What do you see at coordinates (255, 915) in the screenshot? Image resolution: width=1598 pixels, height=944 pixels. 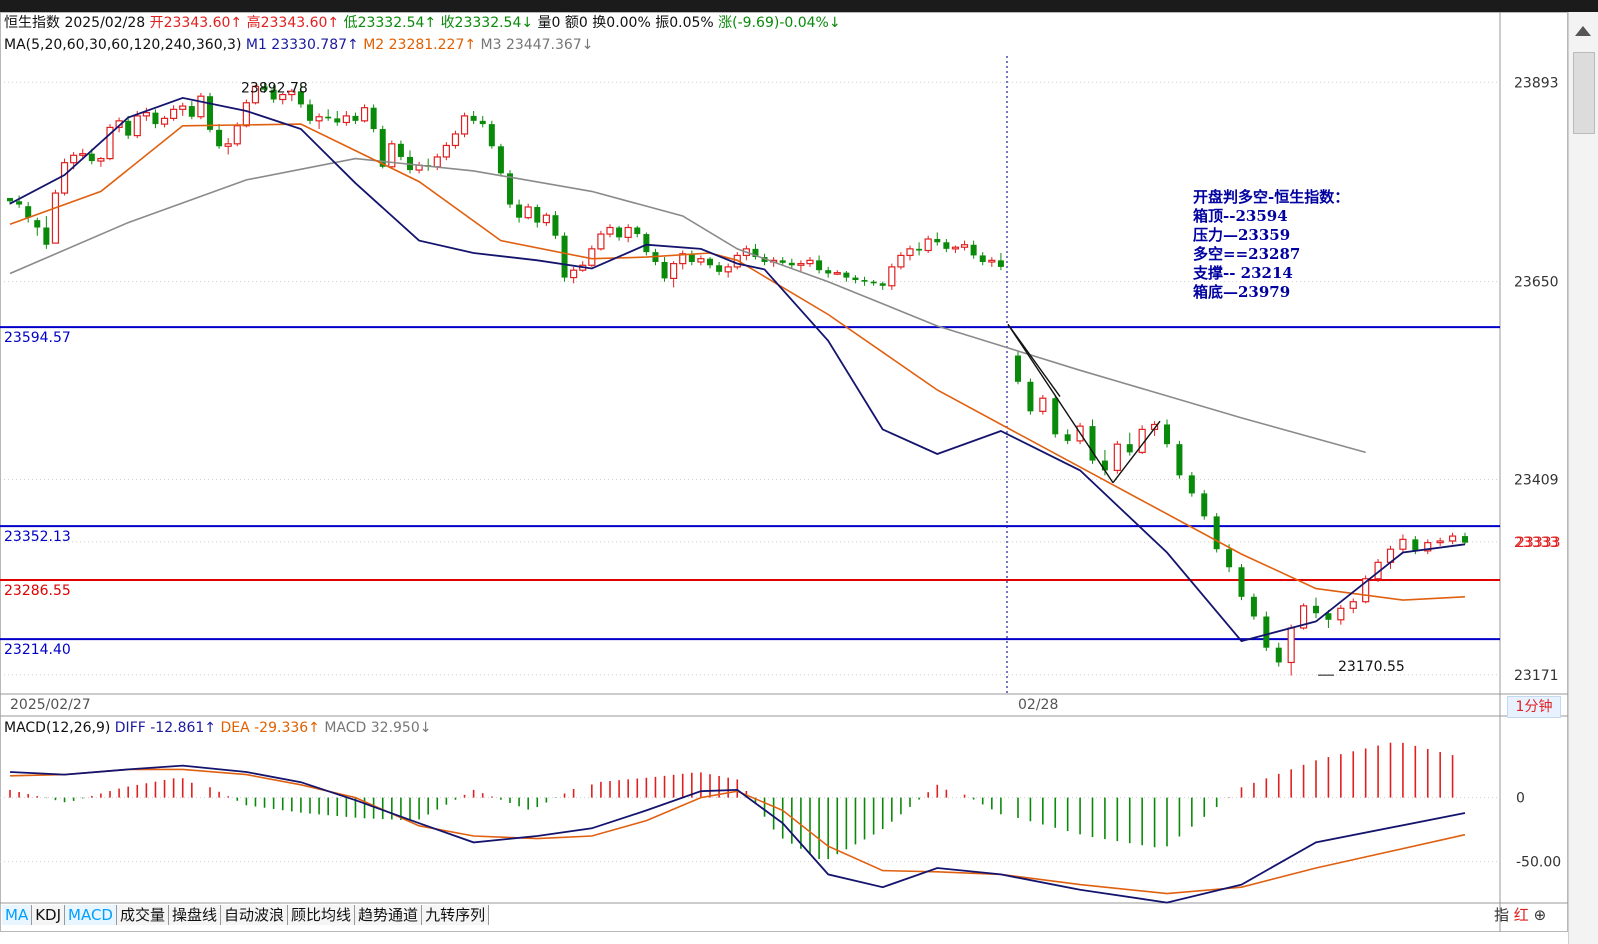 I see `tab-auto-wave: 自动波浪` at bounding box center [255, 915].